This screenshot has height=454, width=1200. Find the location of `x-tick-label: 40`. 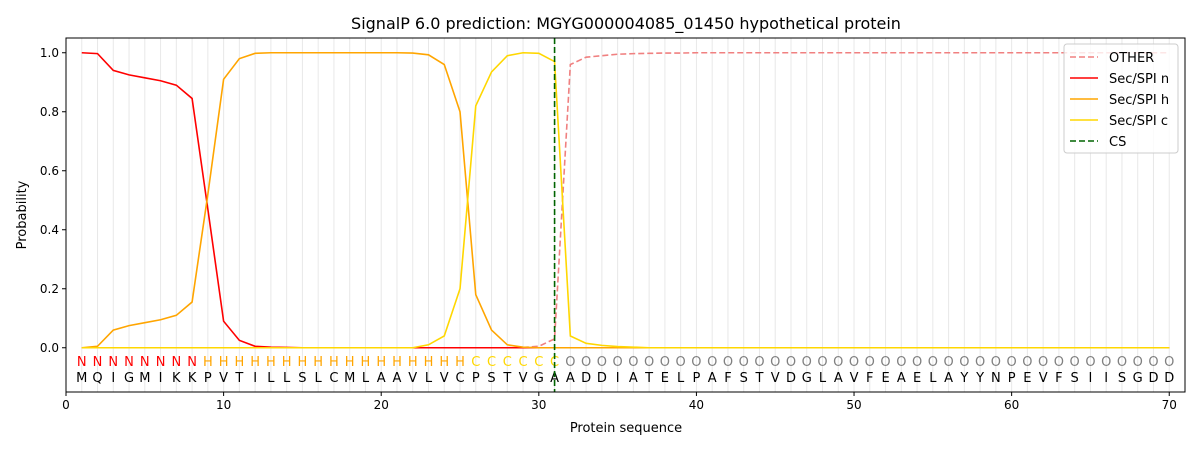

x-tick-label: 40 is located at coordinates (696, 405).